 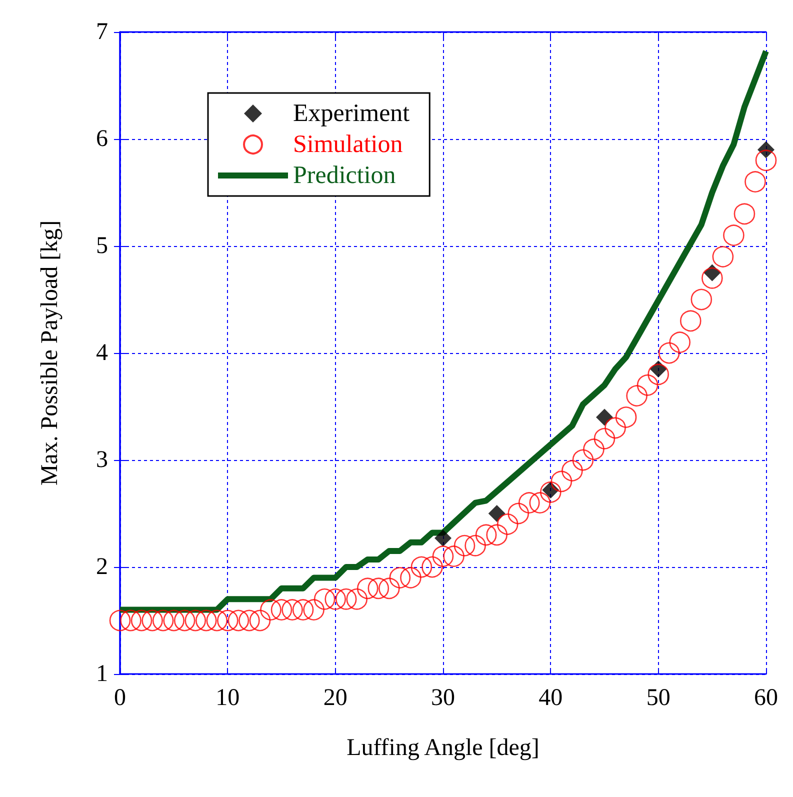 What do you see at coordinates (335, 698) in the screenshot?
I see `x-tick-label: 20` at bounding box center [335, 698].